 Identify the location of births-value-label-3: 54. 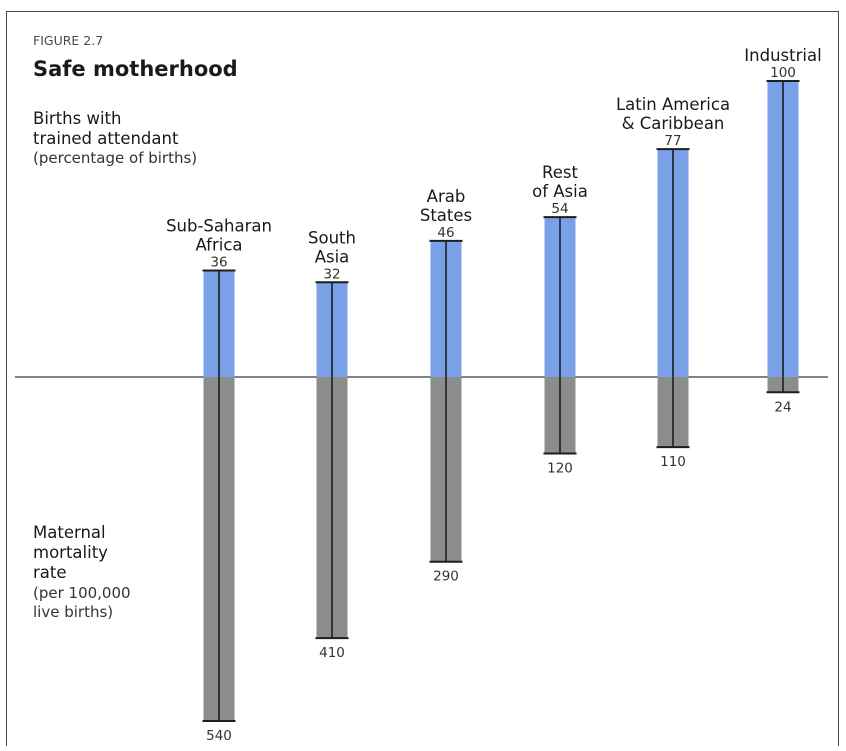
(559, 209).